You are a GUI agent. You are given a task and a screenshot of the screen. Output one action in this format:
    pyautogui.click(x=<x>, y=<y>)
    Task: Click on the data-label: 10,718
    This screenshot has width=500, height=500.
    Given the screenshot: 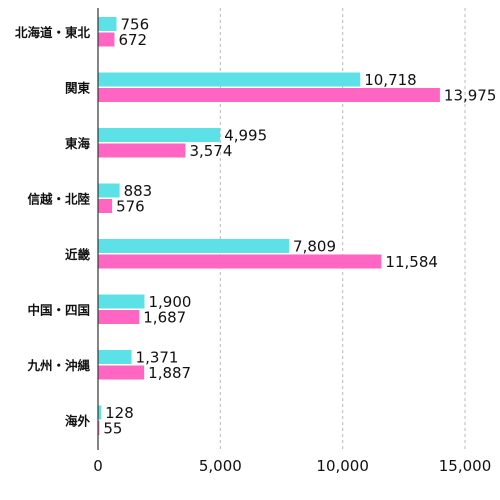 What is the action you would take?
    pyautogui.click(x=390, y=80)
    